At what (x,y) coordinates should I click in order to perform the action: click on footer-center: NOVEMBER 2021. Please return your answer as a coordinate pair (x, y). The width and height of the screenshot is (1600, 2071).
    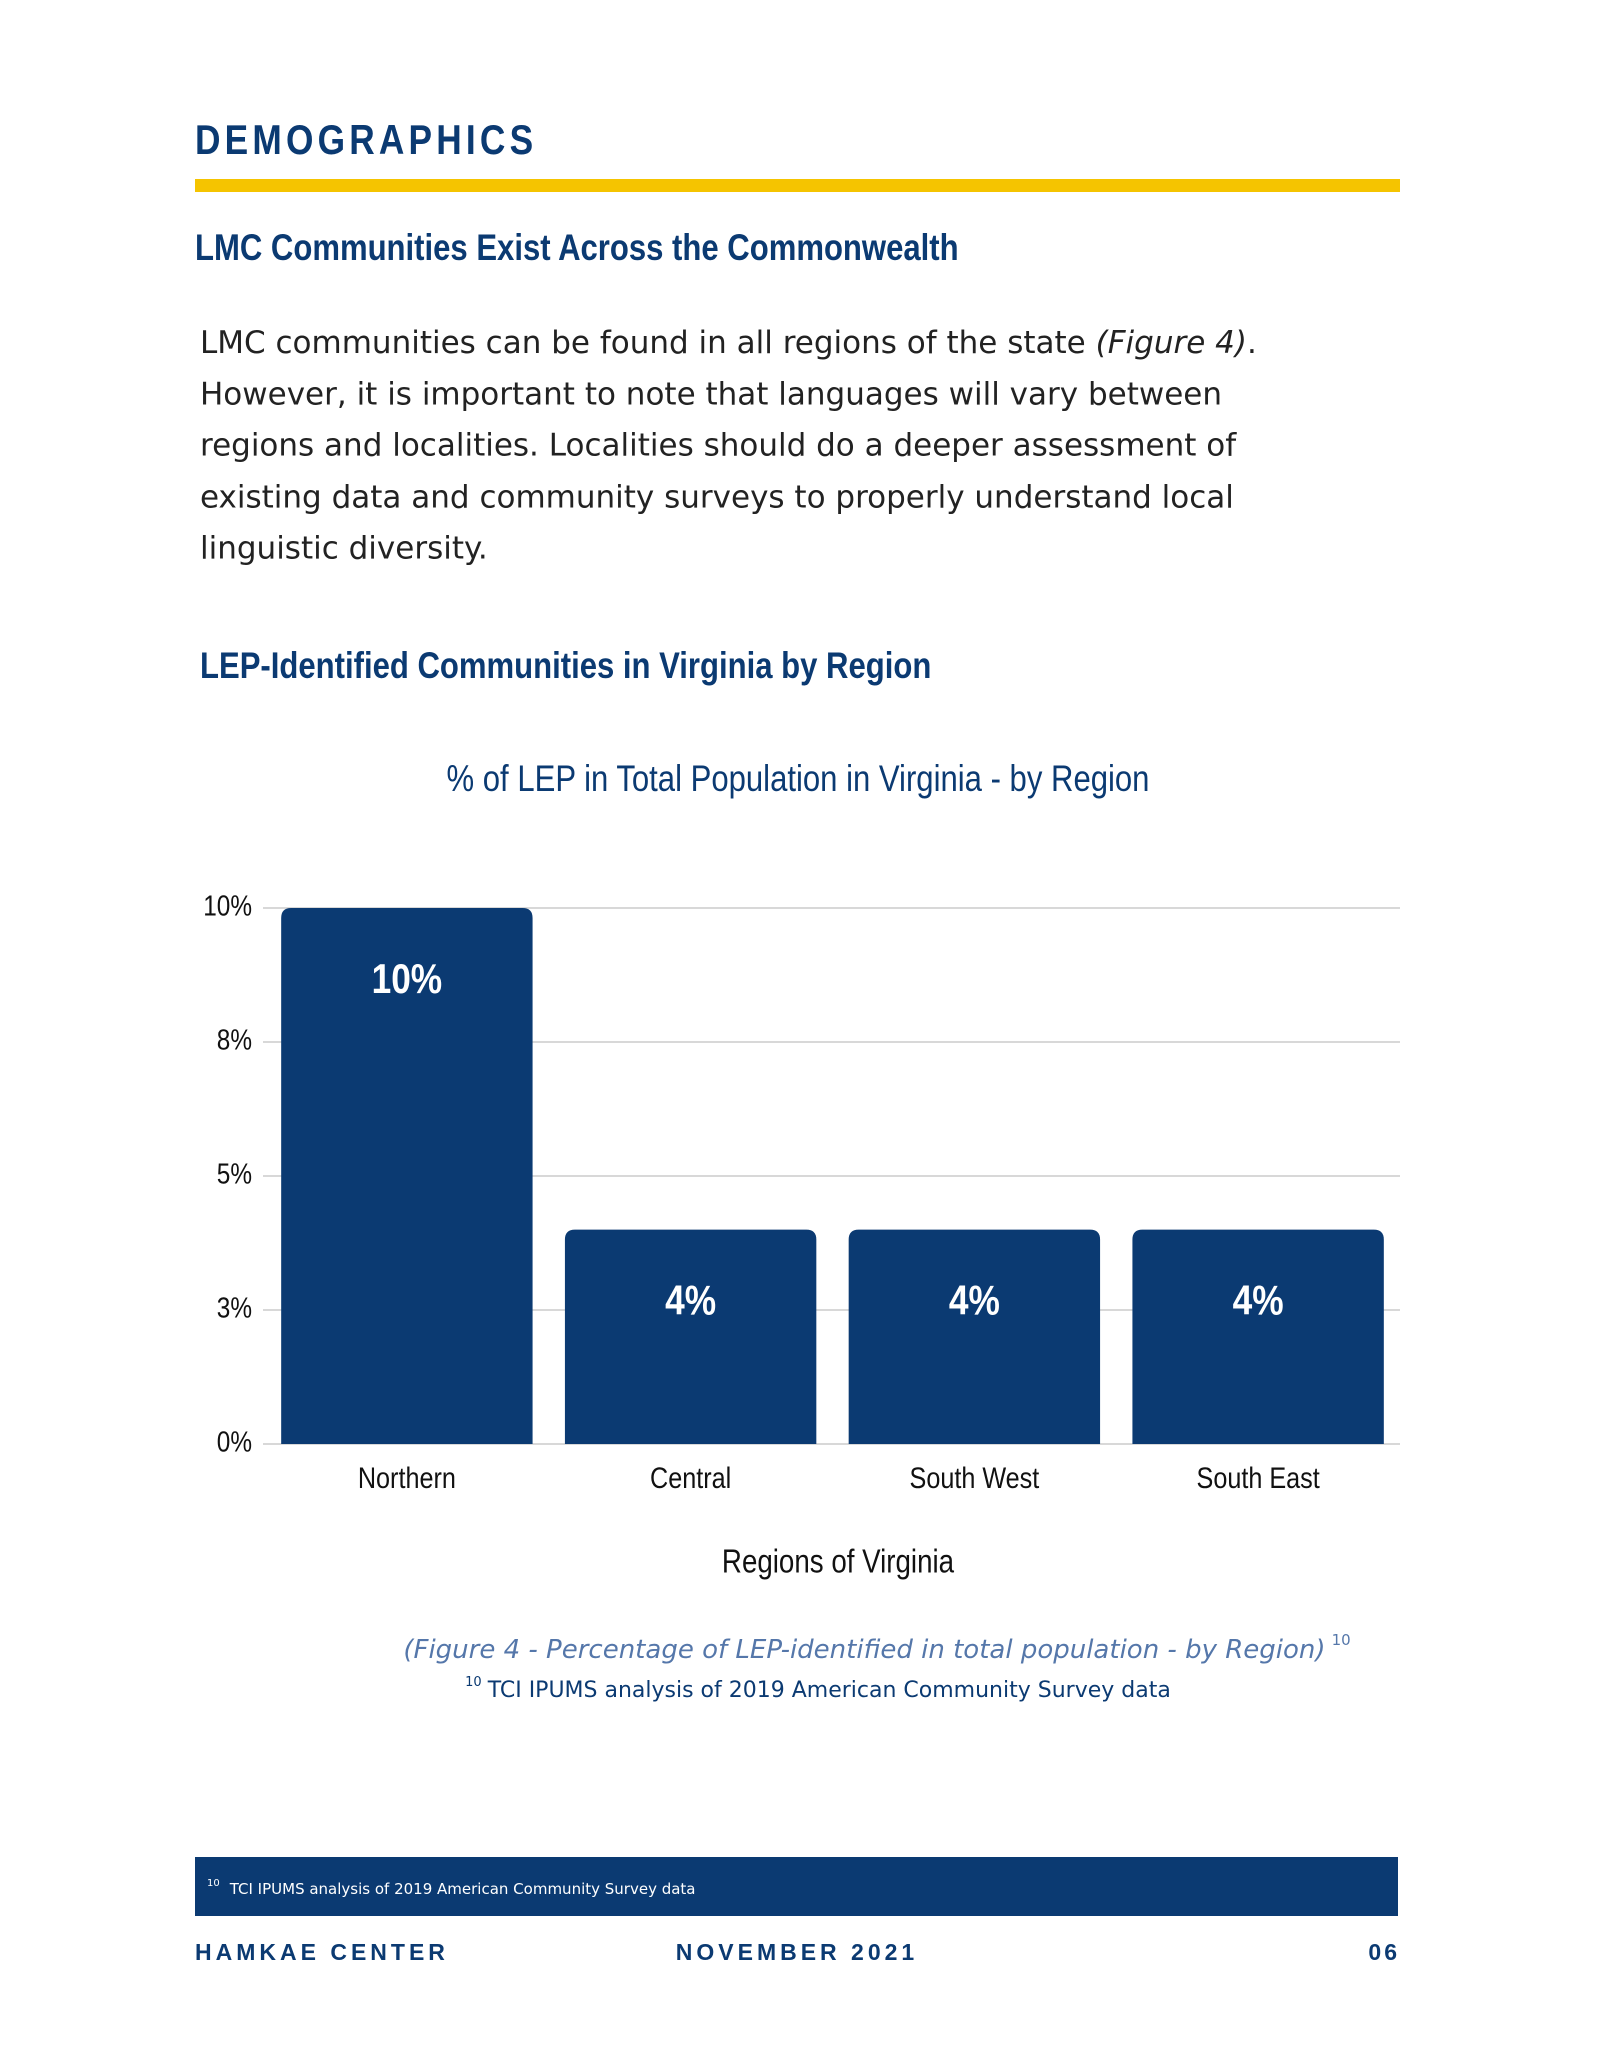
    Looking at the image, I should click on (797, 1952).